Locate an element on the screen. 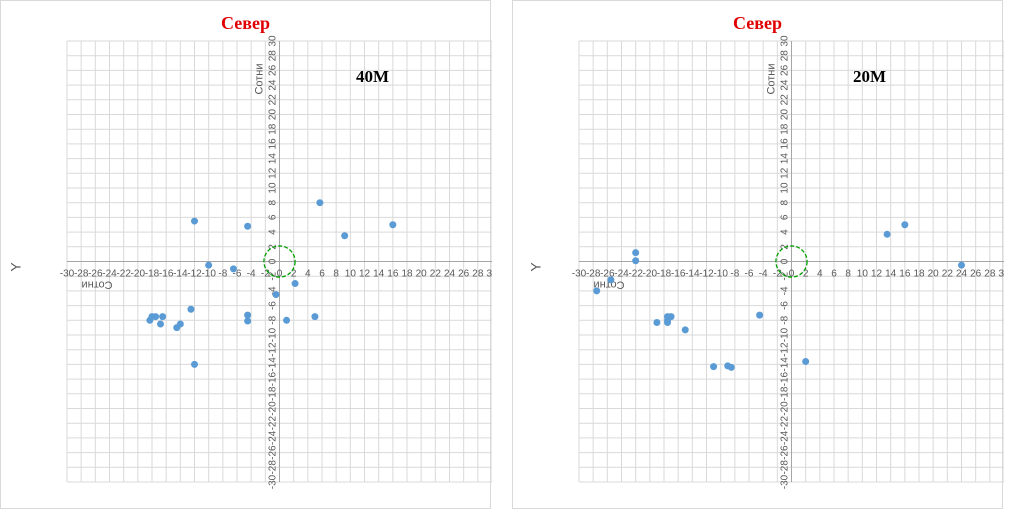 This screenshot has height=513, width=1015. x-tick-label: 10 is located at coordinates (863, 274).